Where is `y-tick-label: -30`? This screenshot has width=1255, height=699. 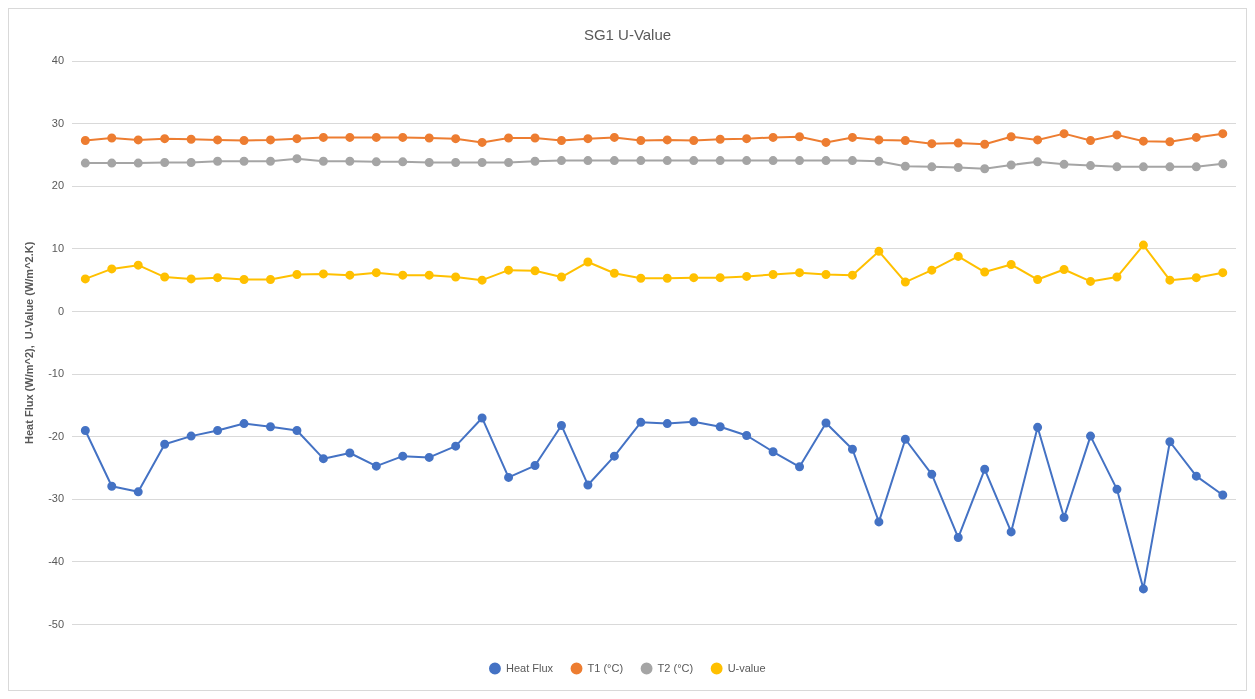
y-tick-label: -30 is located at coordinates (56, 498).